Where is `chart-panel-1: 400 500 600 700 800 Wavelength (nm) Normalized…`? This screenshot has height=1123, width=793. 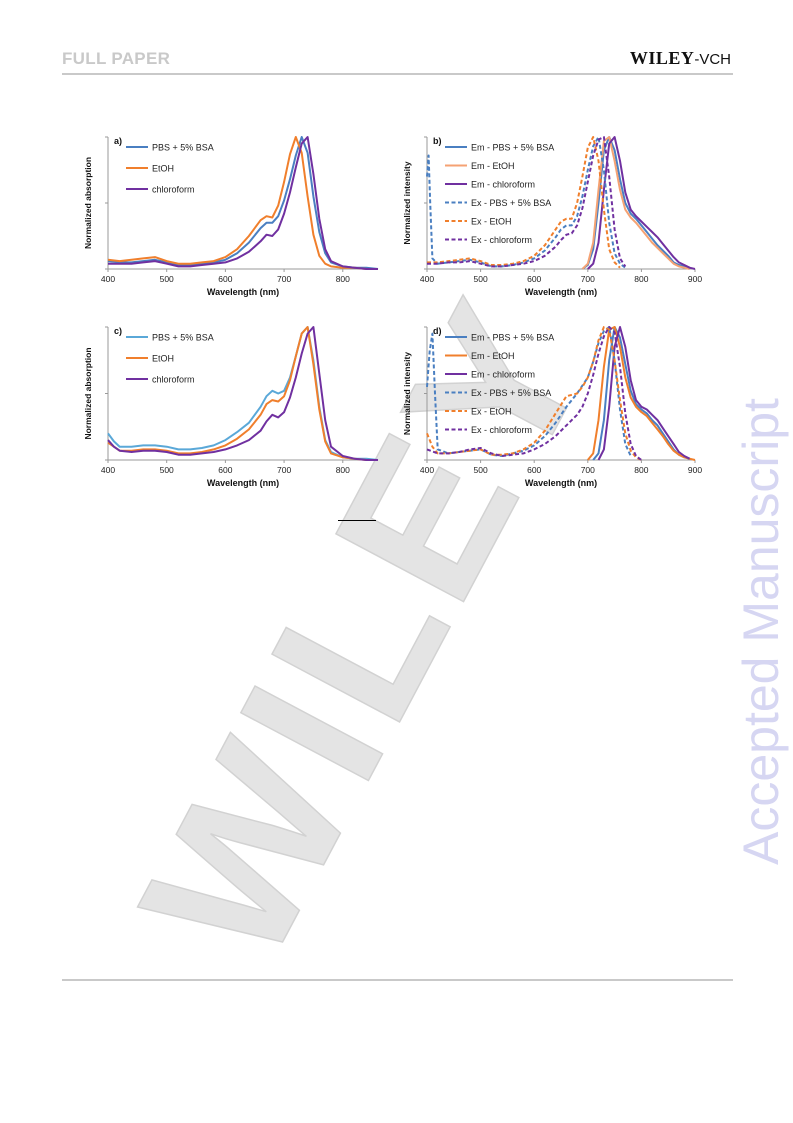
chart-panel-1: 400 500 600 700 800 Wavelength (nm) Normalized… is located at coordinates (231, 216).